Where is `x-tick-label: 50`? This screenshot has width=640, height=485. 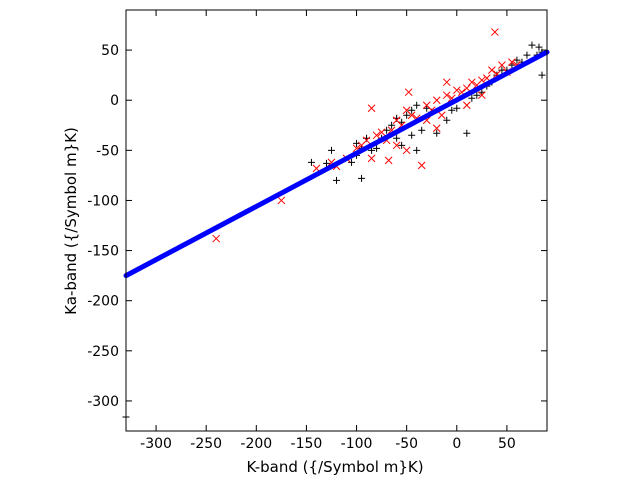 x-tick-label: 50 is located at coordinates (507, 444).